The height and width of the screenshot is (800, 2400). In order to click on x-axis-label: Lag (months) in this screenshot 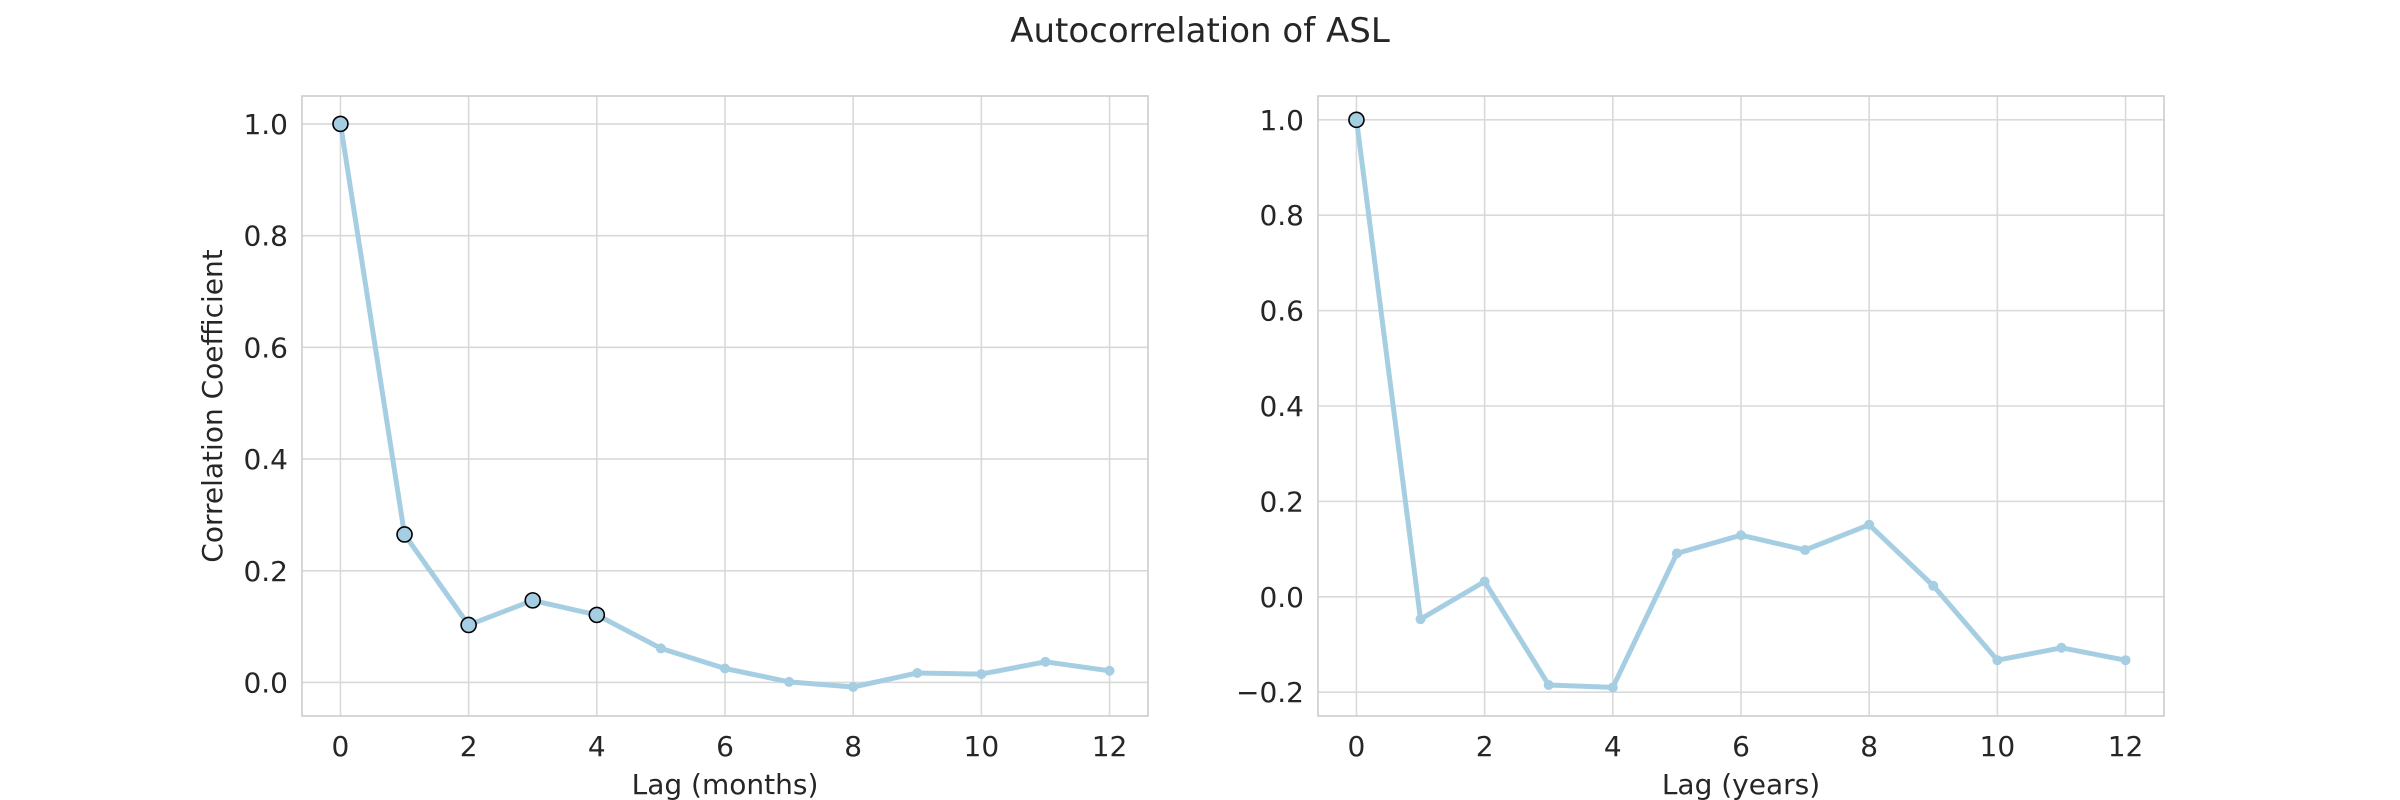, I will do `click(725, 784)`.